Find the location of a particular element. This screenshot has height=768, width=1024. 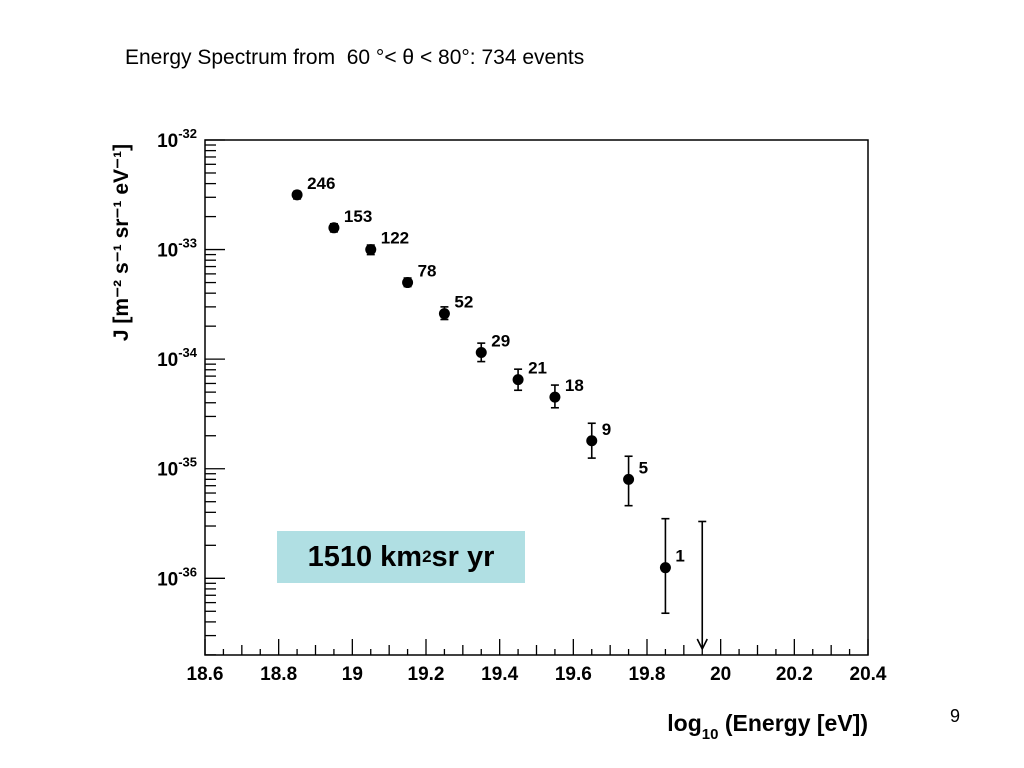

event-count-label: 122 is located at coordinates (395, 238).